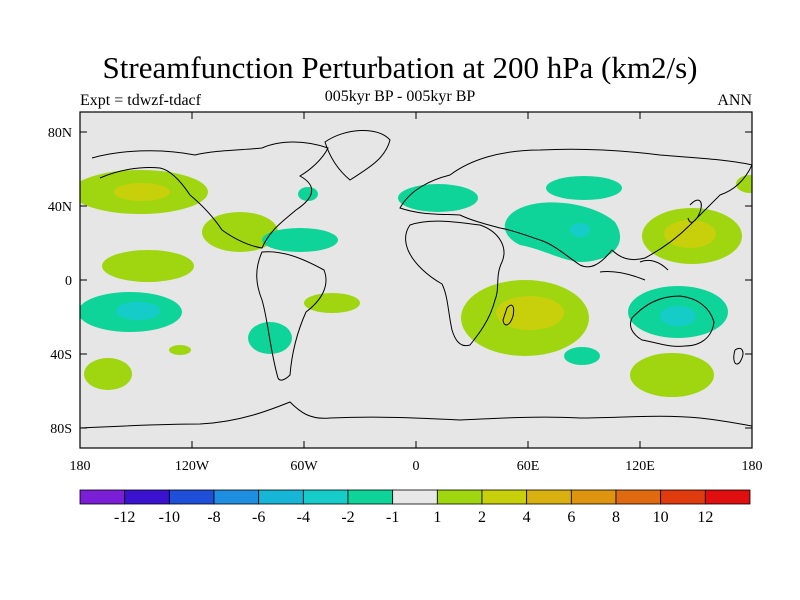  What do you see at coordinates (744, 184) in the screenshot?
I see `anomaly-north-west-pacific` at bounding box center [744, 184].